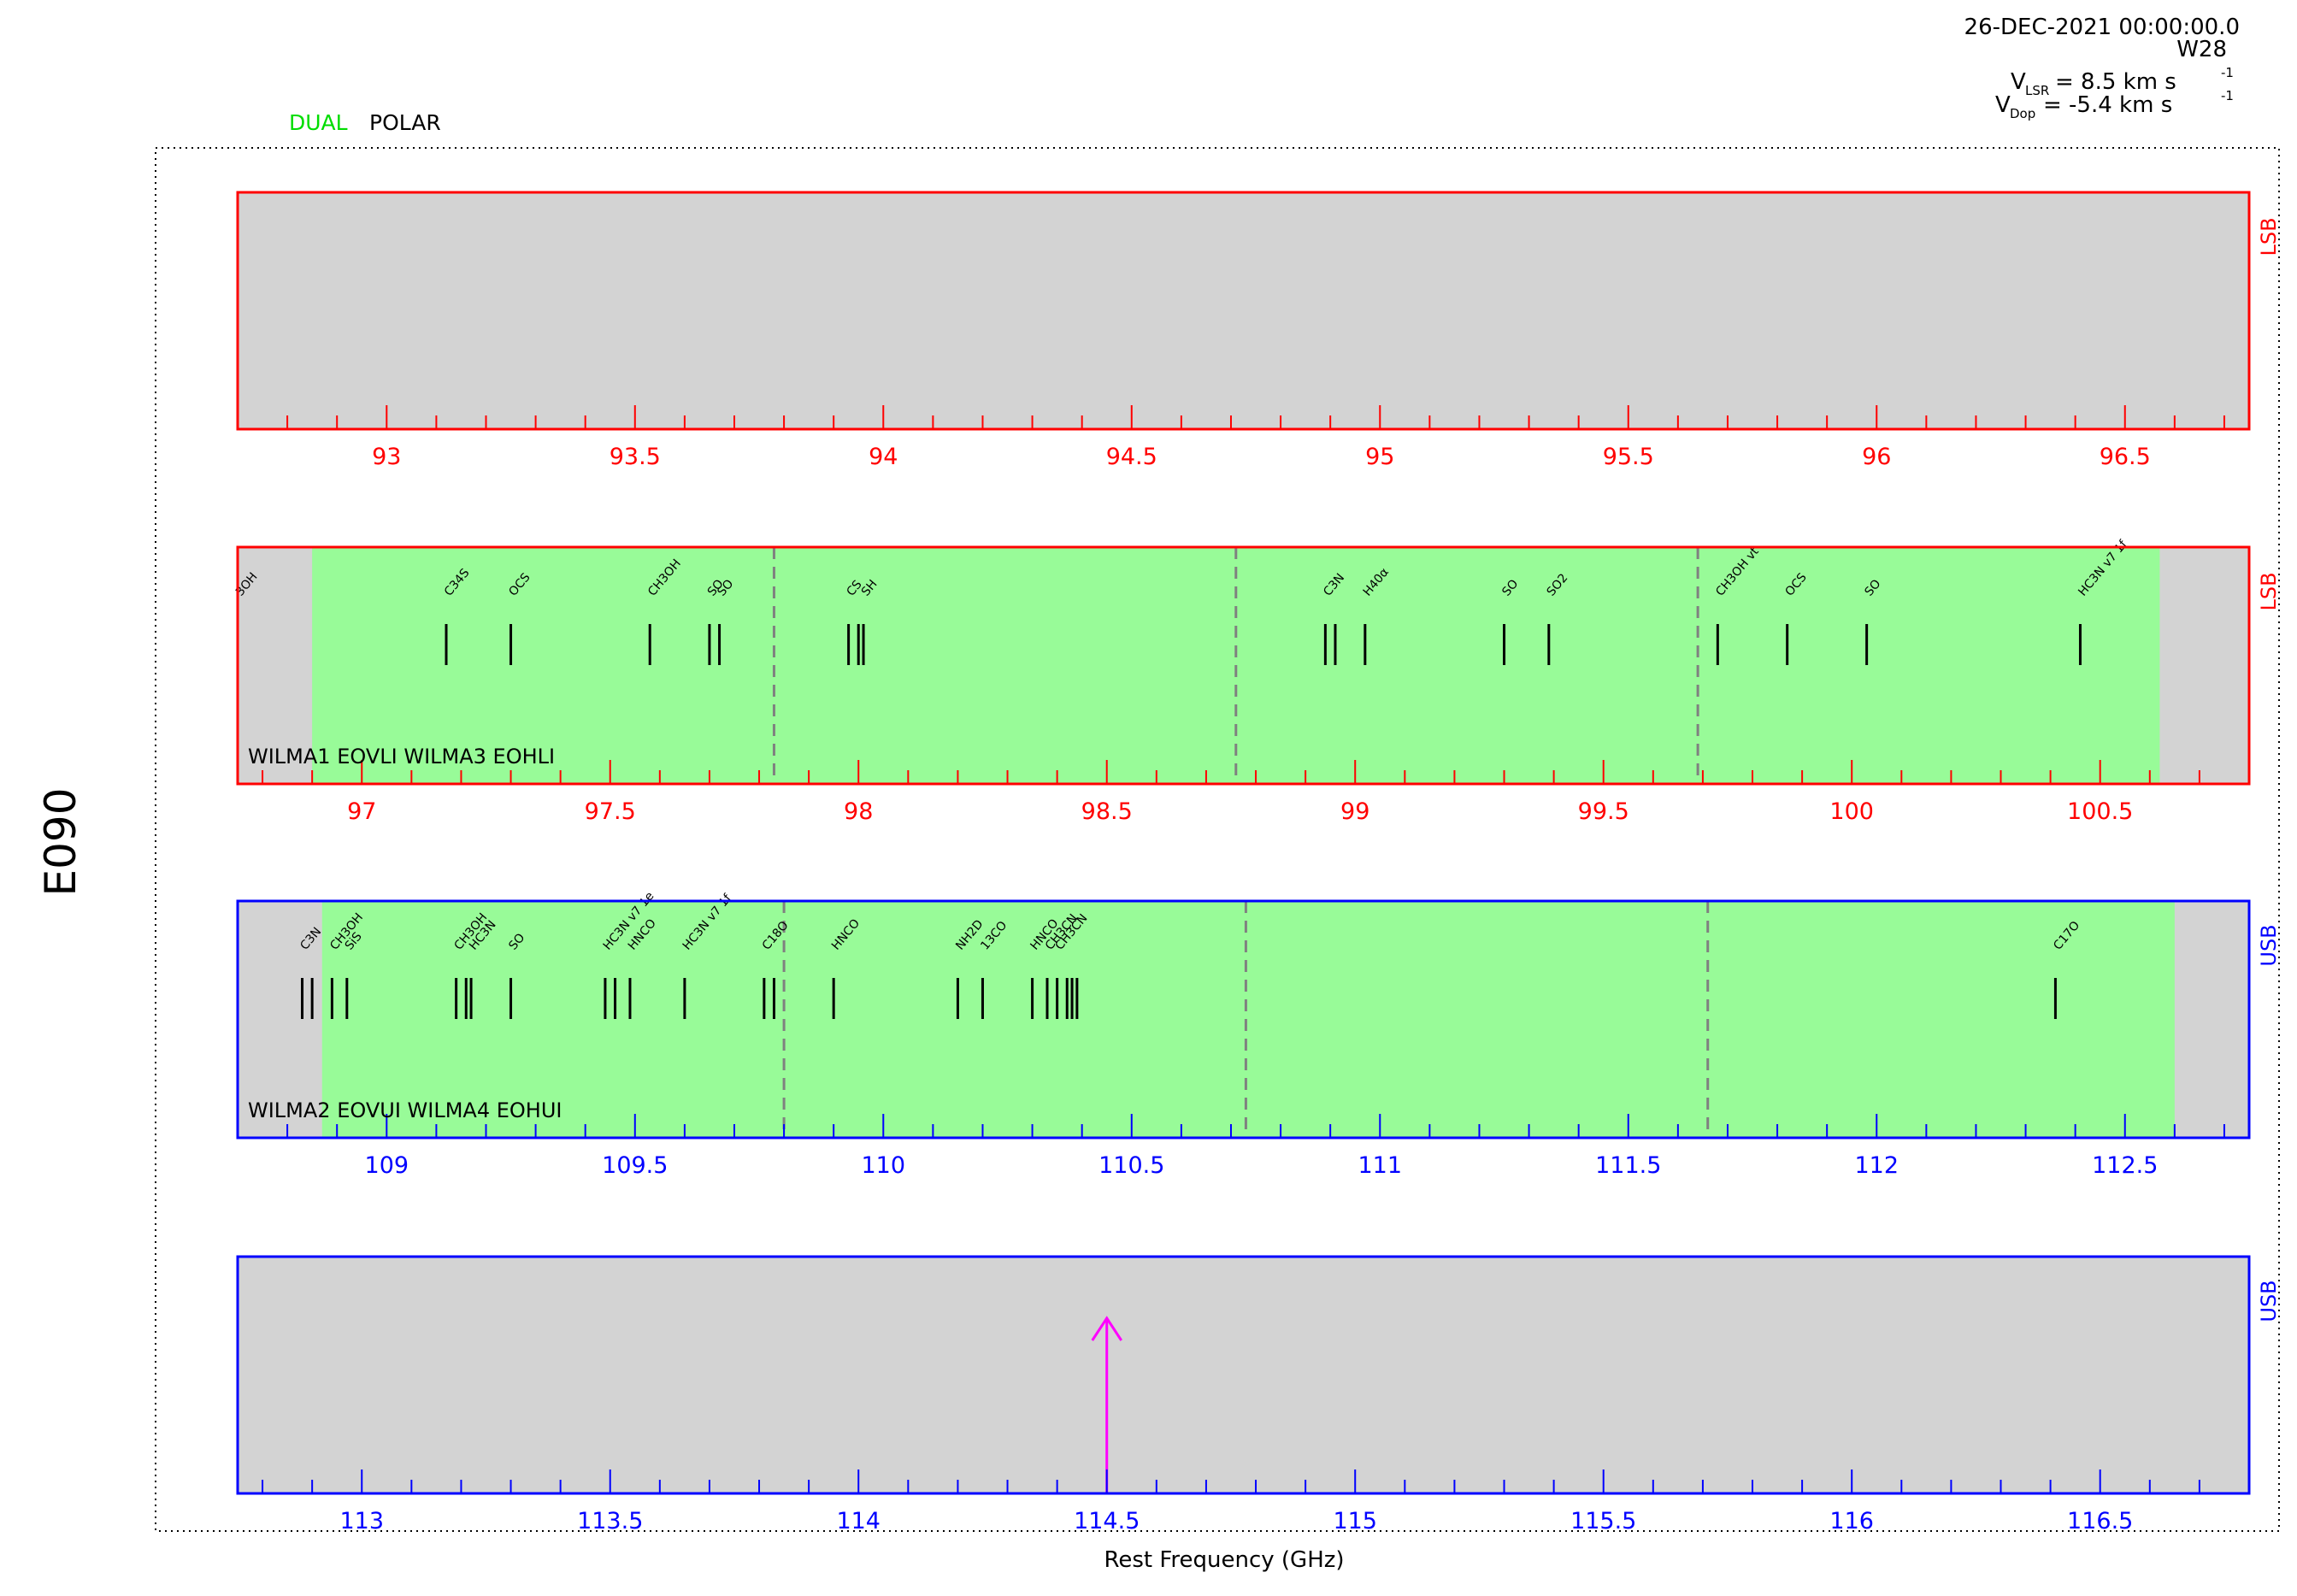 The image size is (2297, 1596). I want to click on receiver-label: WILMA1 EOVLI WILMA3 EOHLI, so click(402, 757).